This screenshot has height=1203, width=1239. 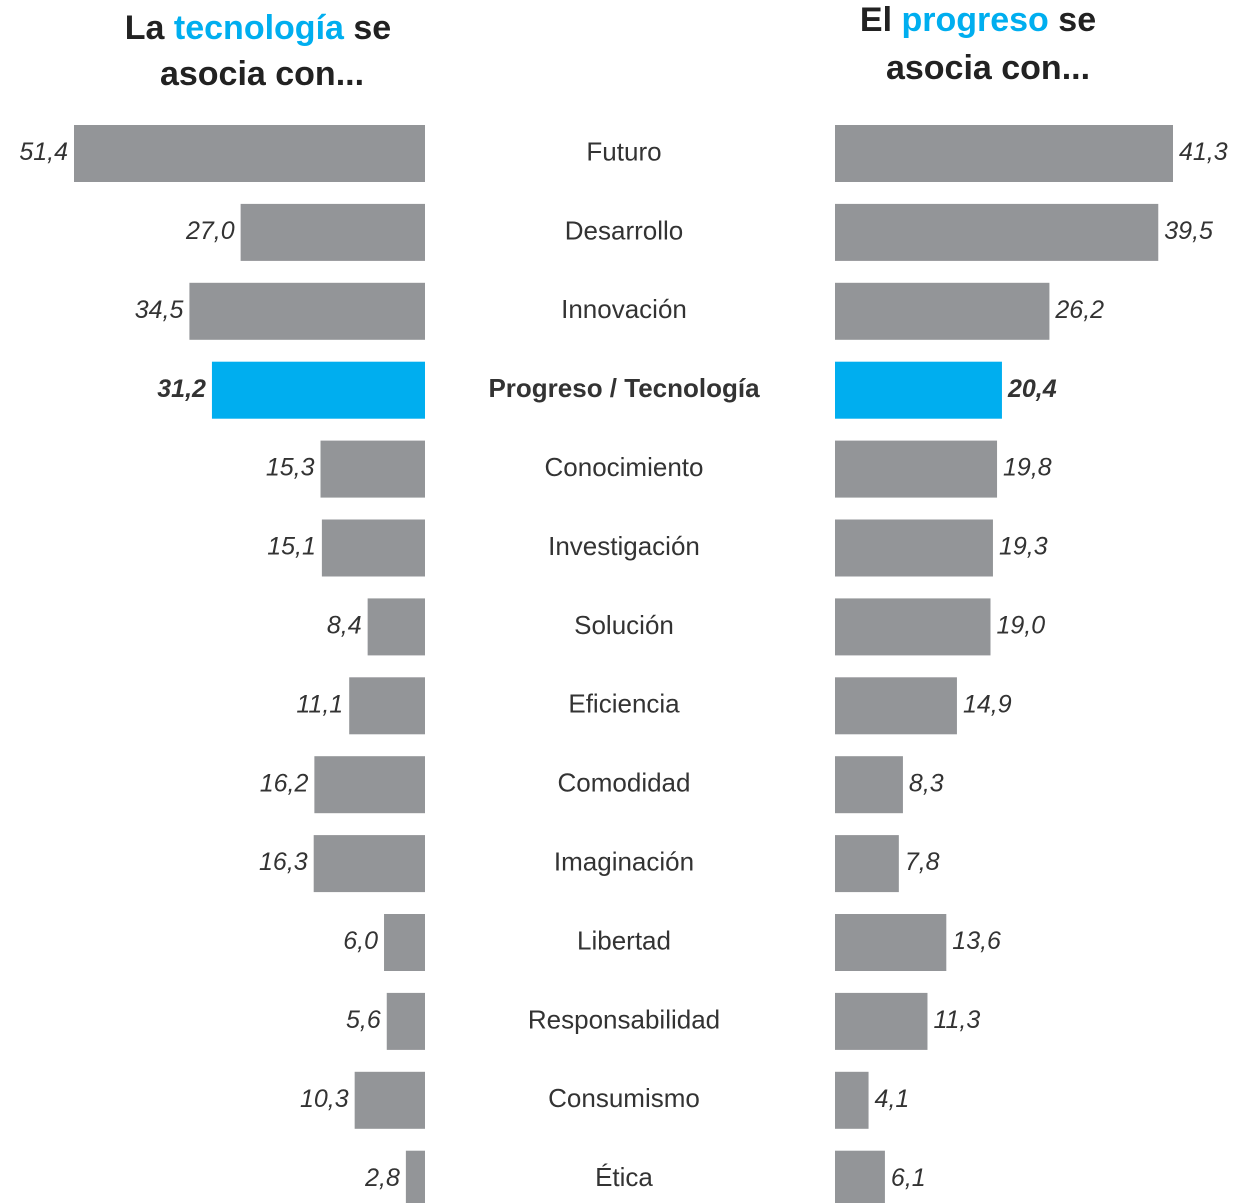 I want to click on value-label: 16,2, so click(x=284, y=783).